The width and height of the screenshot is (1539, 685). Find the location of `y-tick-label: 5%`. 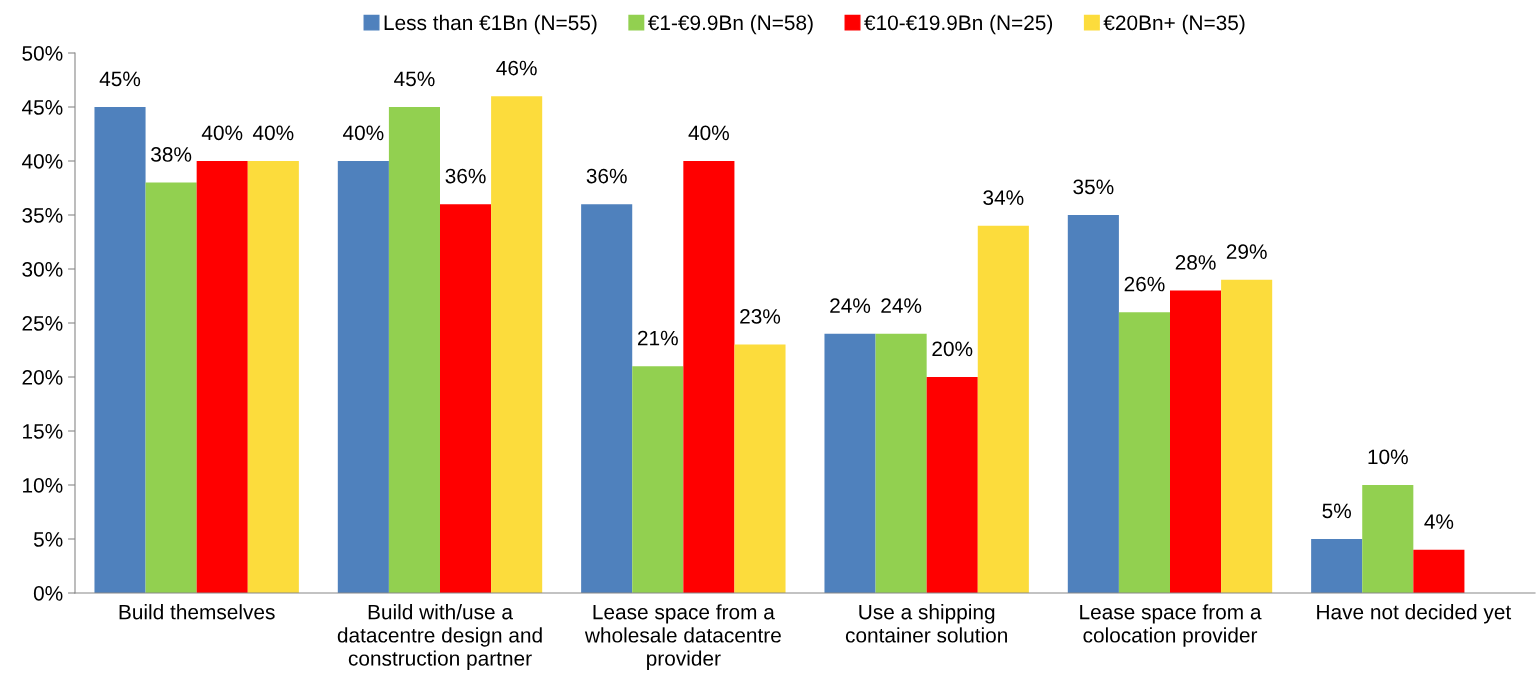

y-tick-label: 5% is located at coordinates (48, 539).